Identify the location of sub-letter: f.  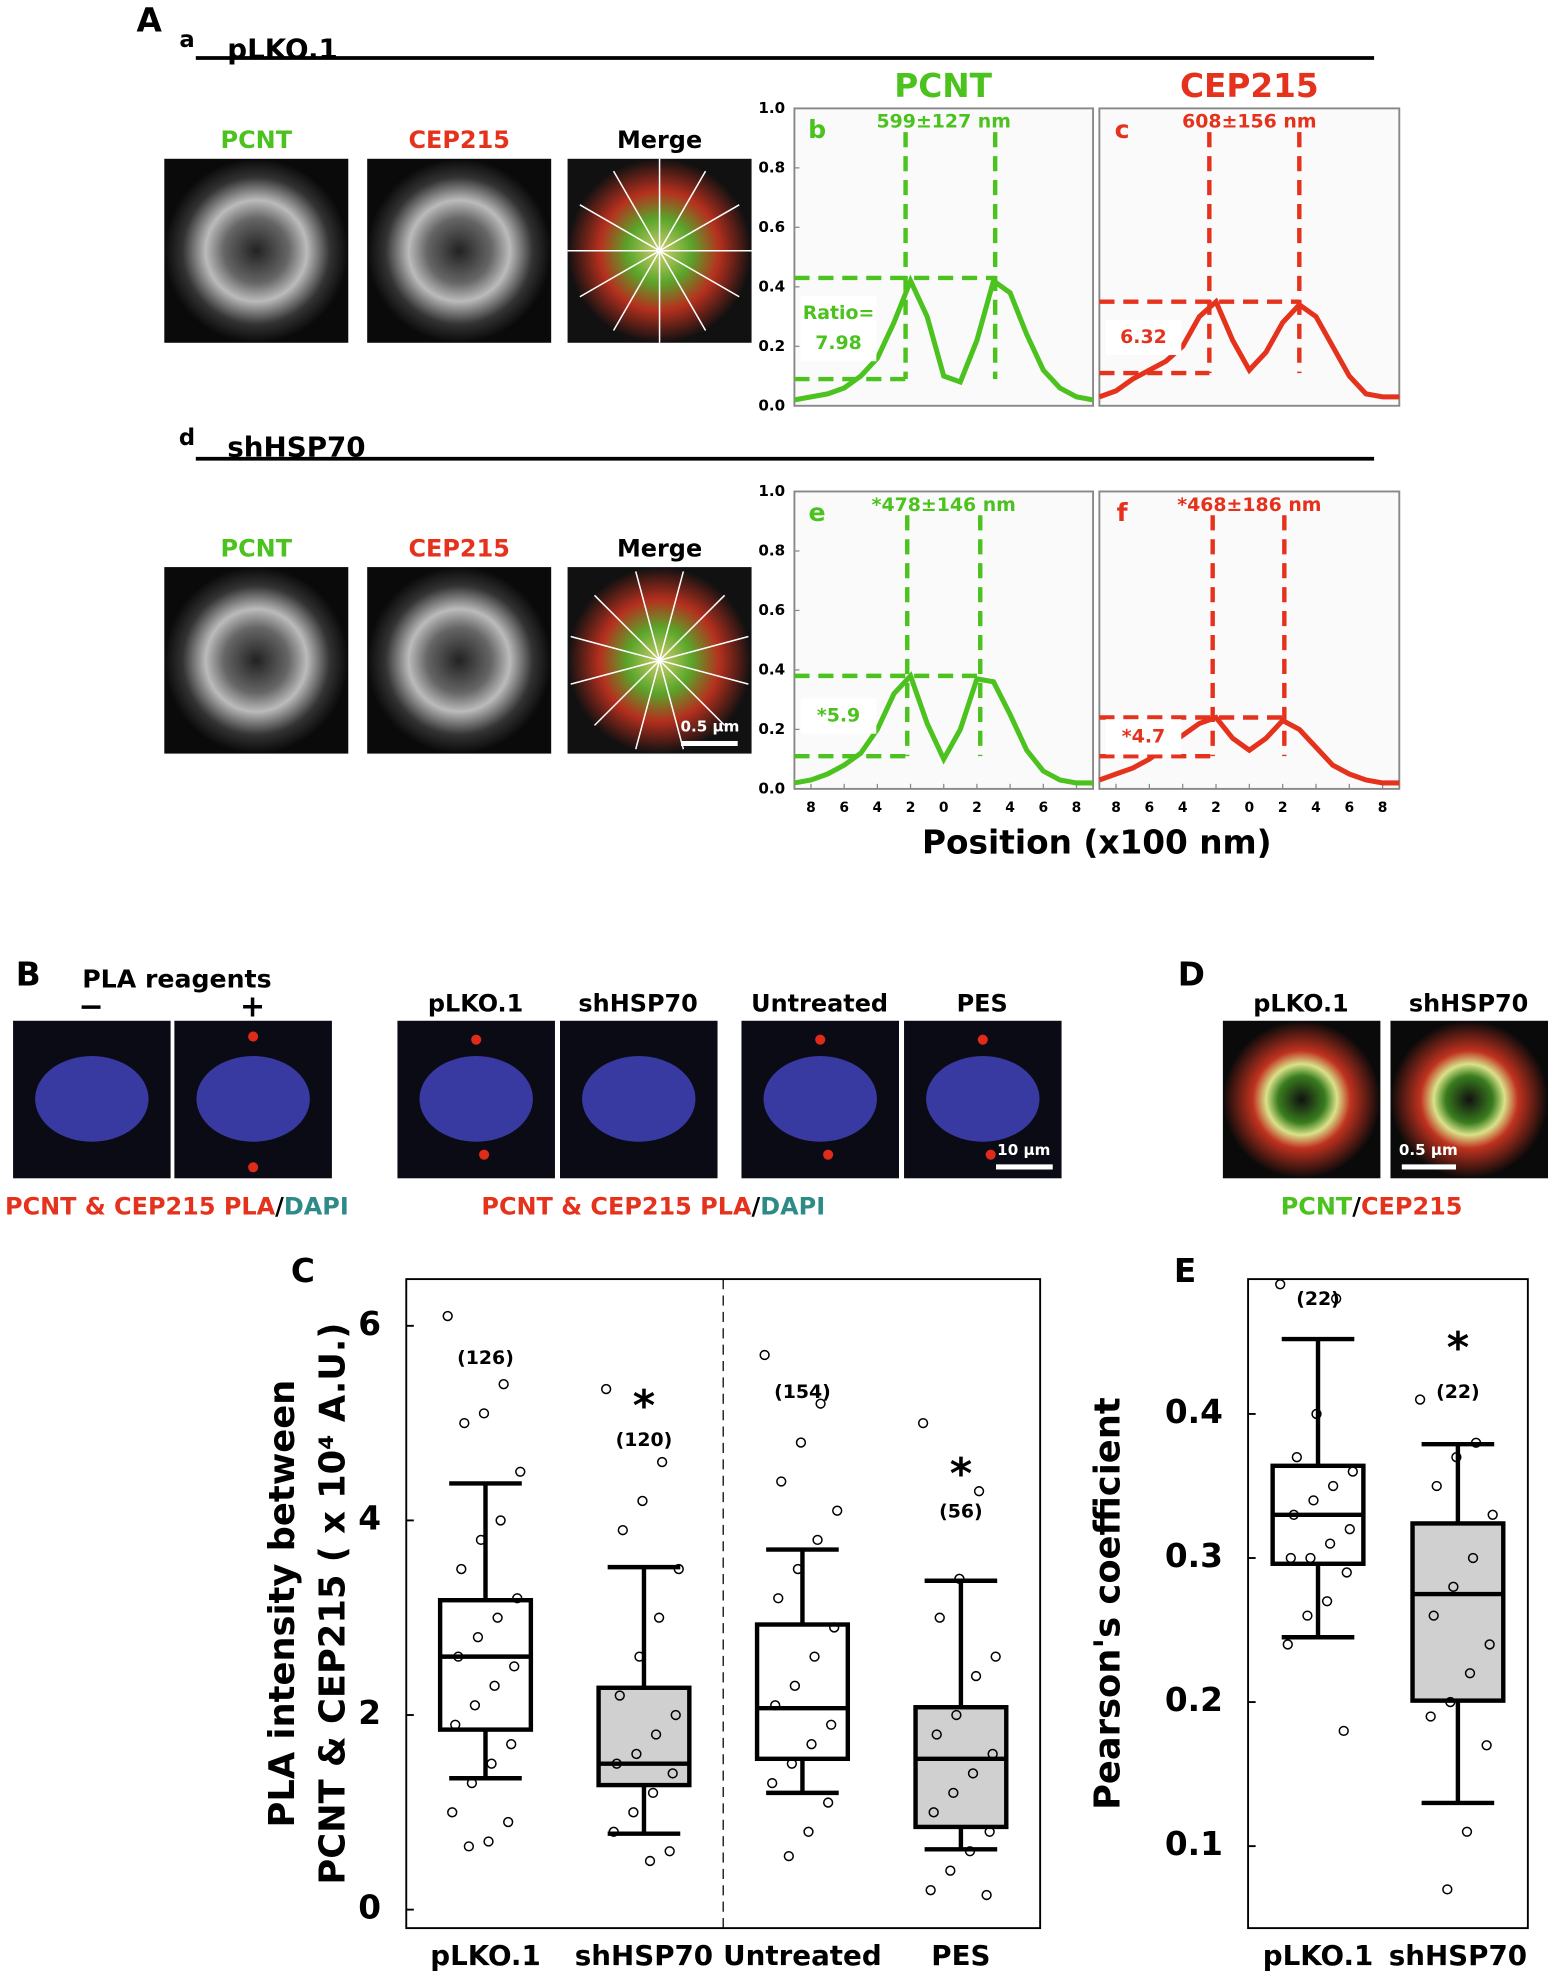
(1123, 512).